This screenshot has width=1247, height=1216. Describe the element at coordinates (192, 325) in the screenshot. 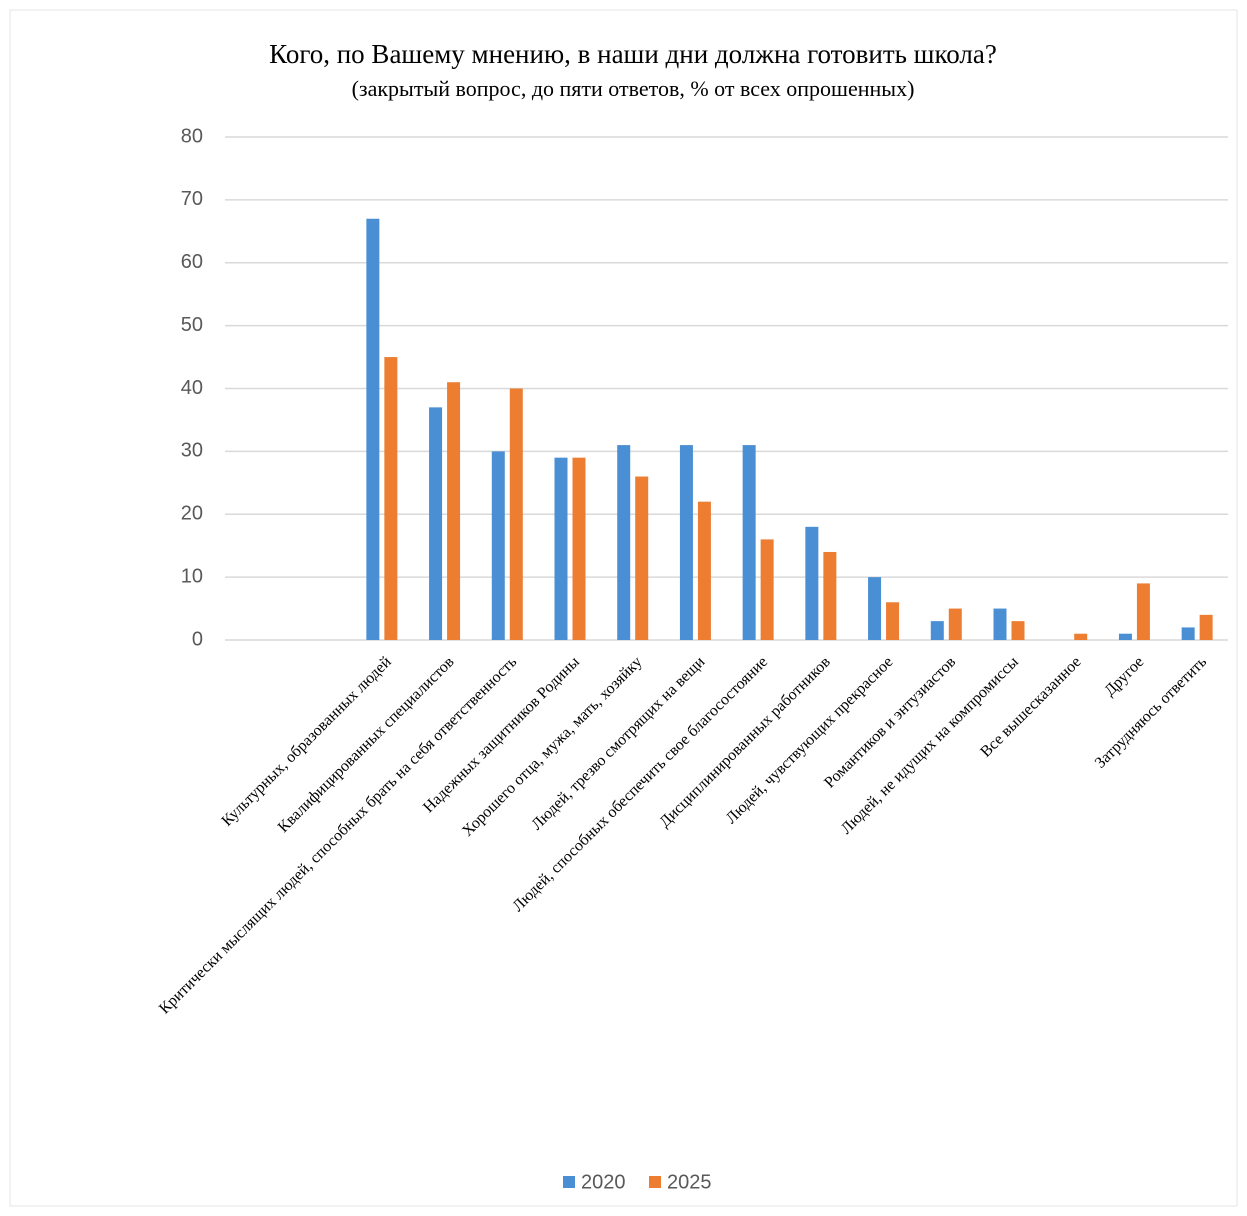

I see `y-tick-label: 50` at that location.